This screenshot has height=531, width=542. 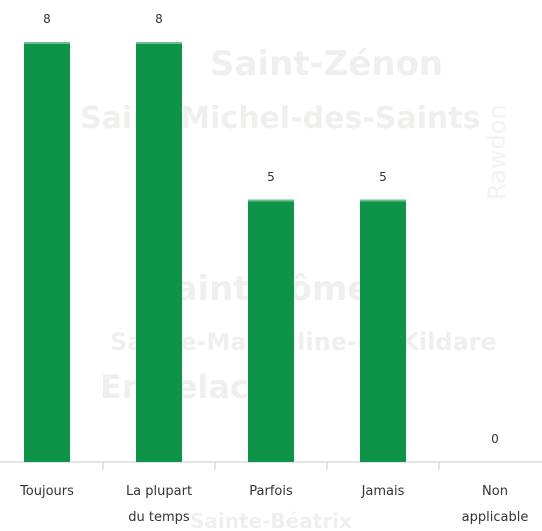 I want to click on watermark: Entrelacs, so click(x=184, y=387).